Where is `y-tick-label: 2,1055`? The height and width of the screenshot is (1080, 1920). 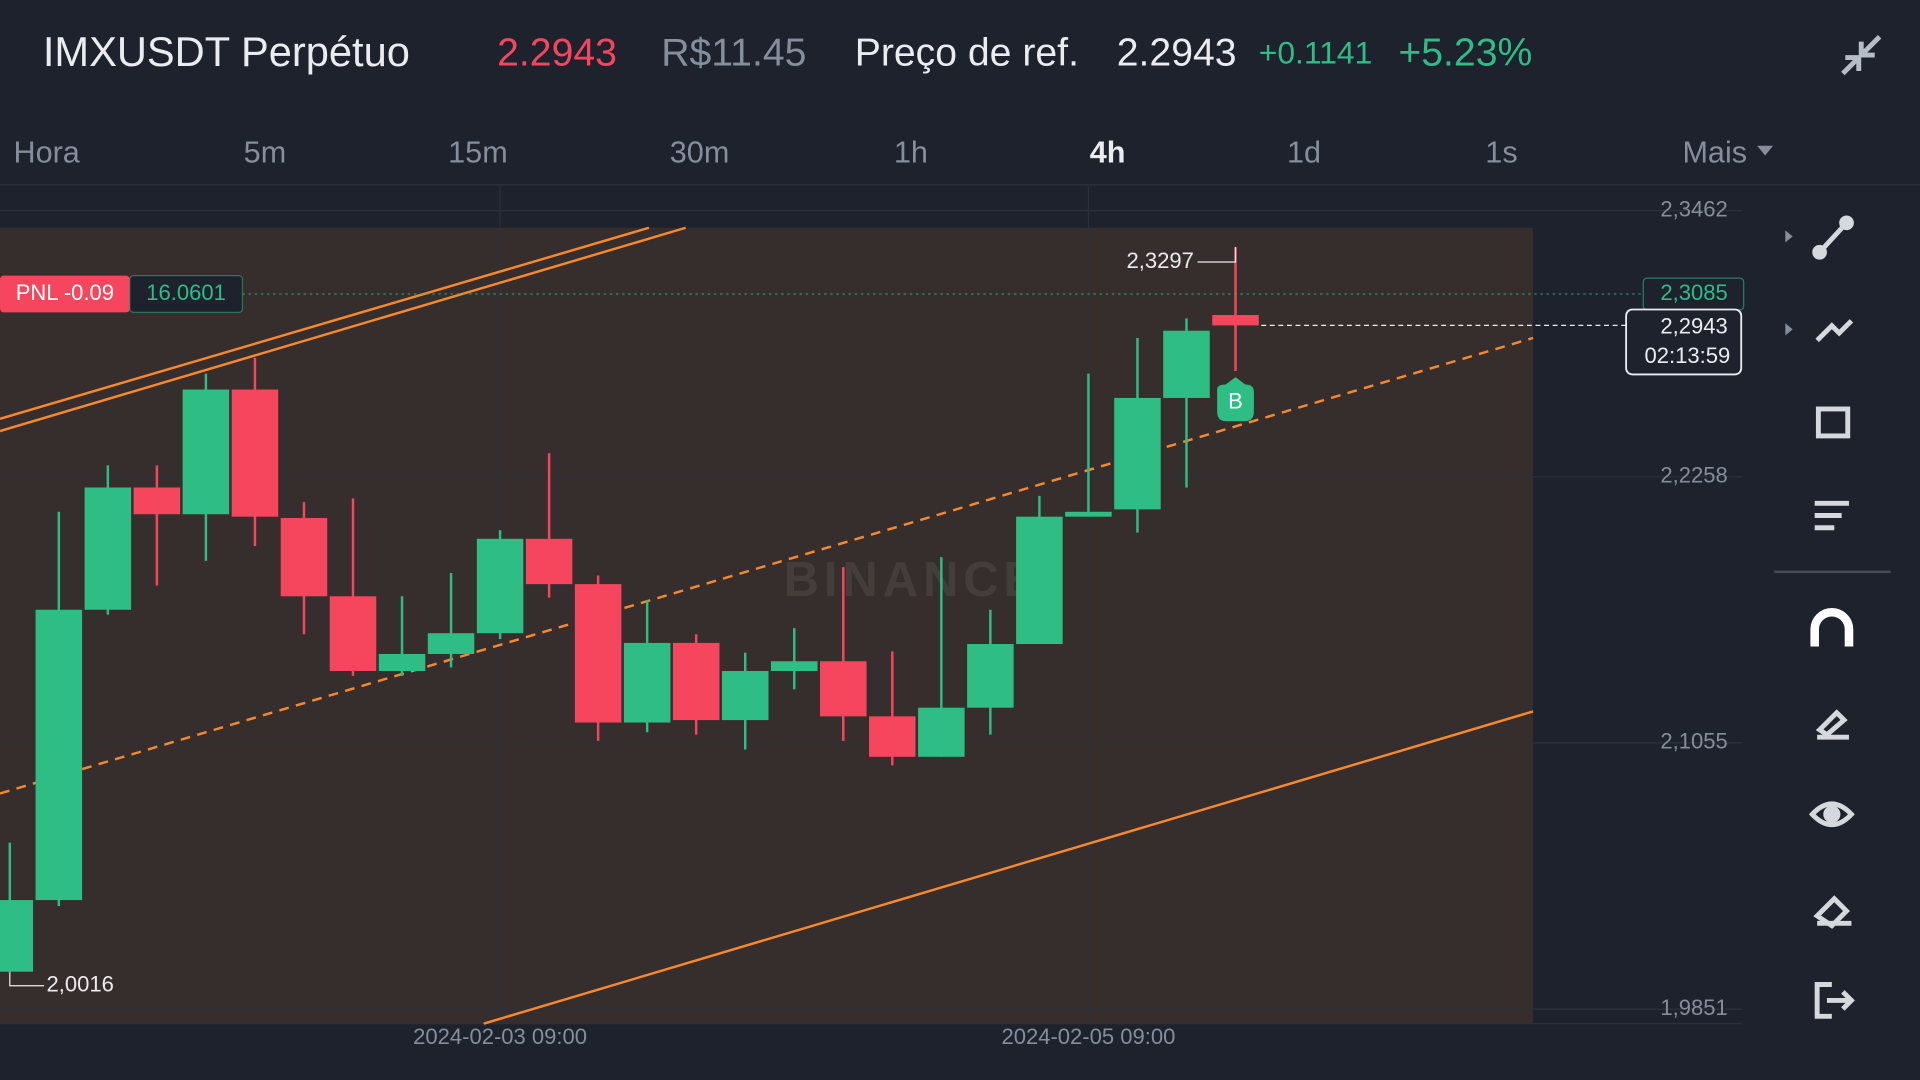 y-tick-label: 2,1055 is located at coordinates (1693, 741).